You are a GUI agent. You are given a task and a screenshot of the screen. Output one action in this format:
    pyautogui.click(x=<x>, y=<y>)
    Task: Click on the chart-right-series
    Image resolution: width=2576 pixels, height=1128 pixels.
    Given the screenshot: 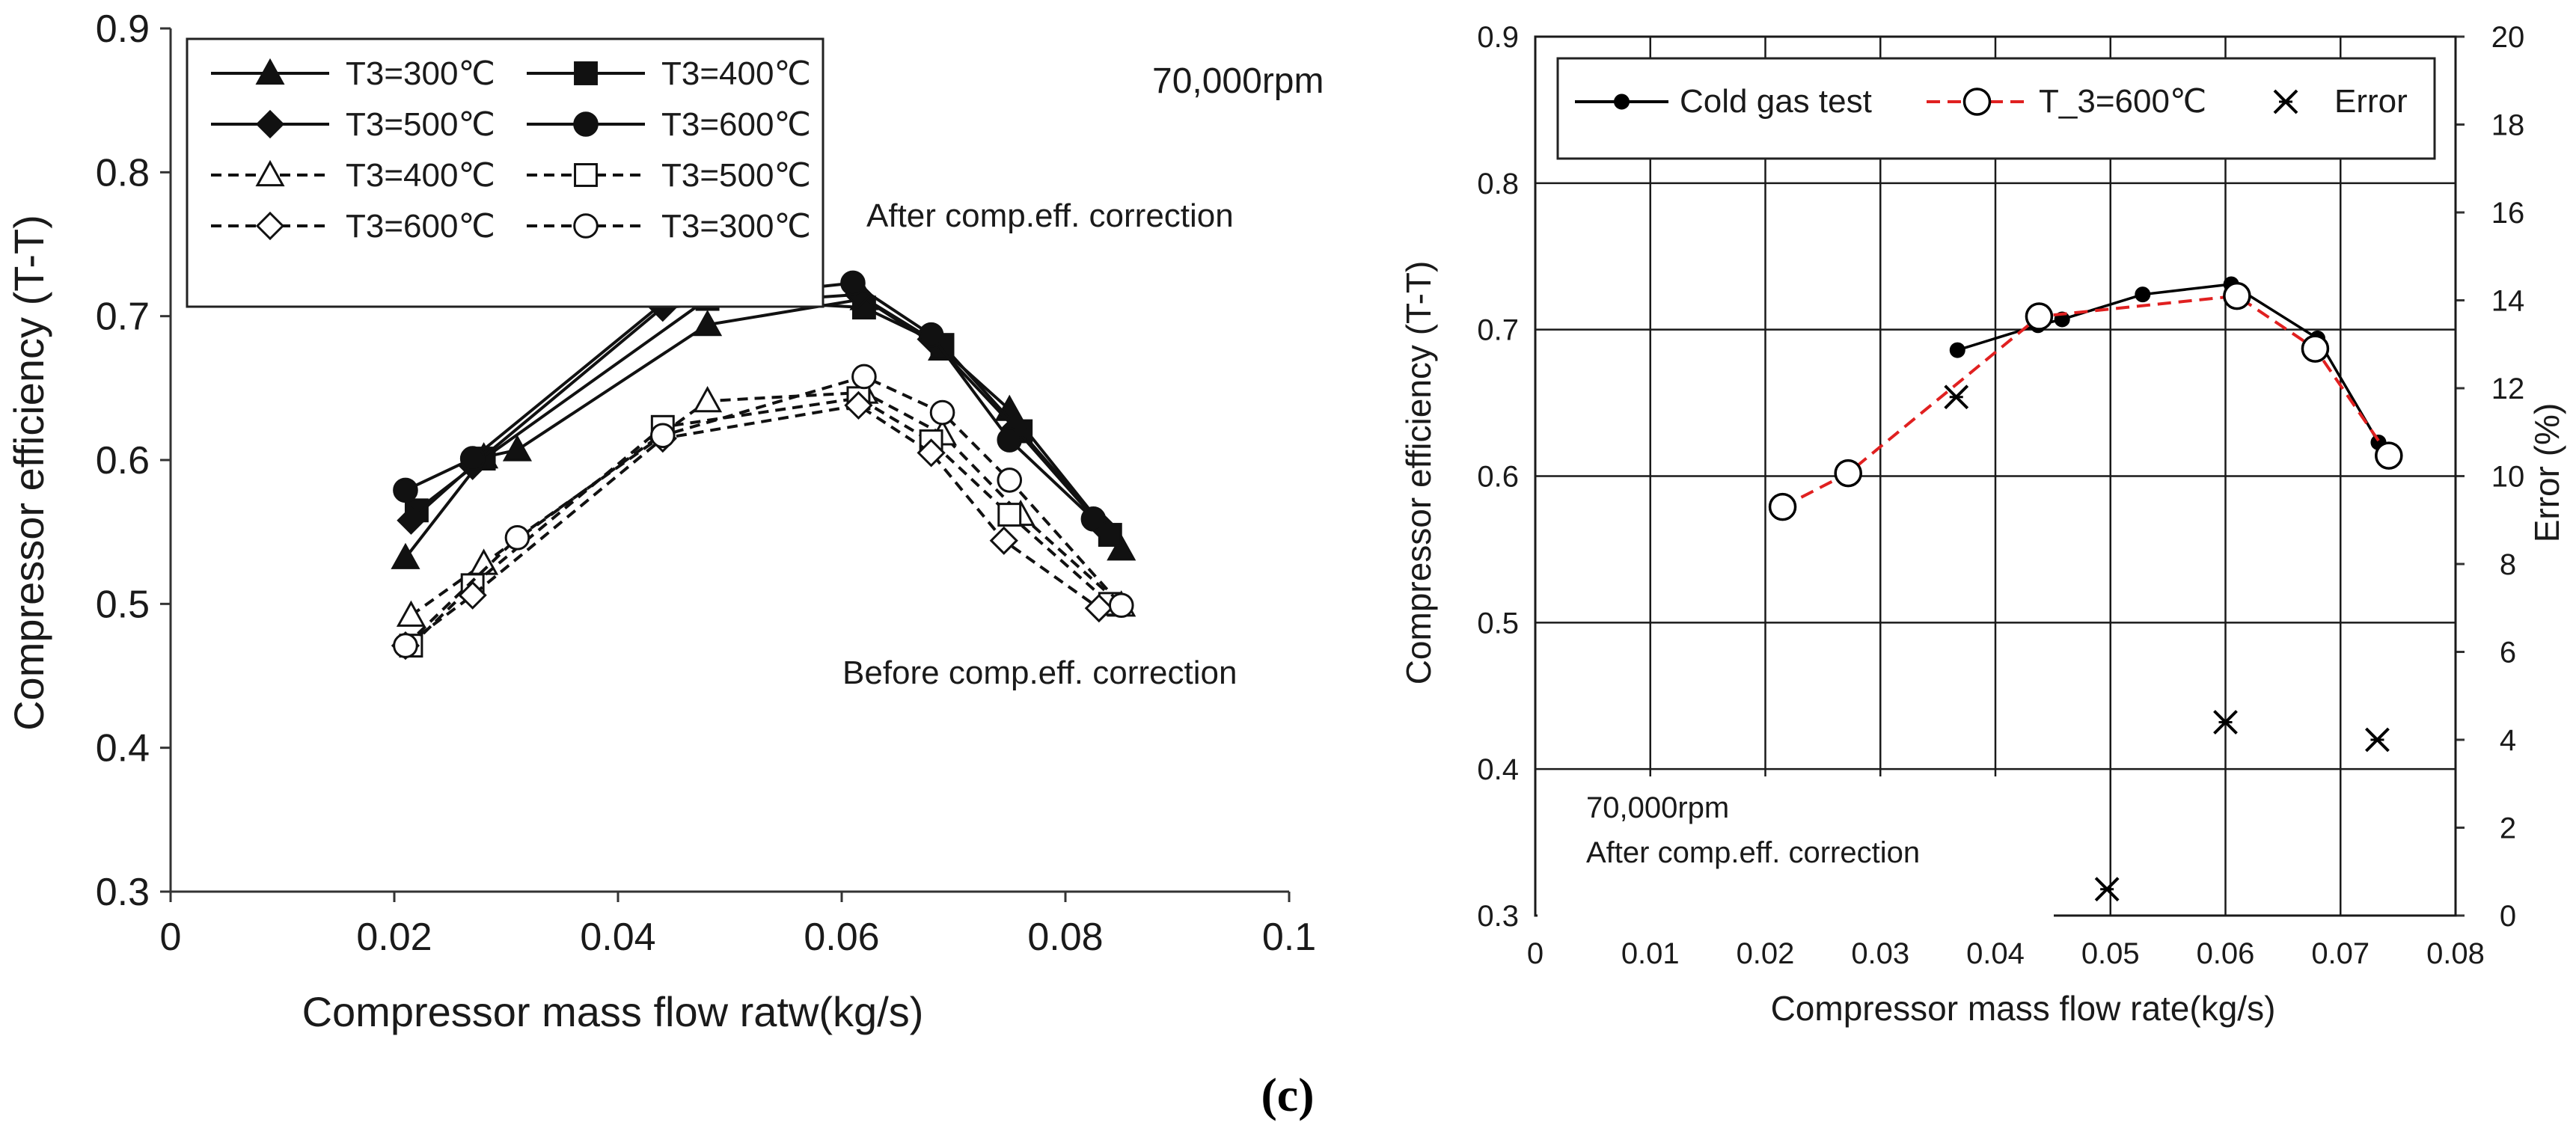 What is the action you would take?
    pyautogui.click(x=2085, y=589)
    